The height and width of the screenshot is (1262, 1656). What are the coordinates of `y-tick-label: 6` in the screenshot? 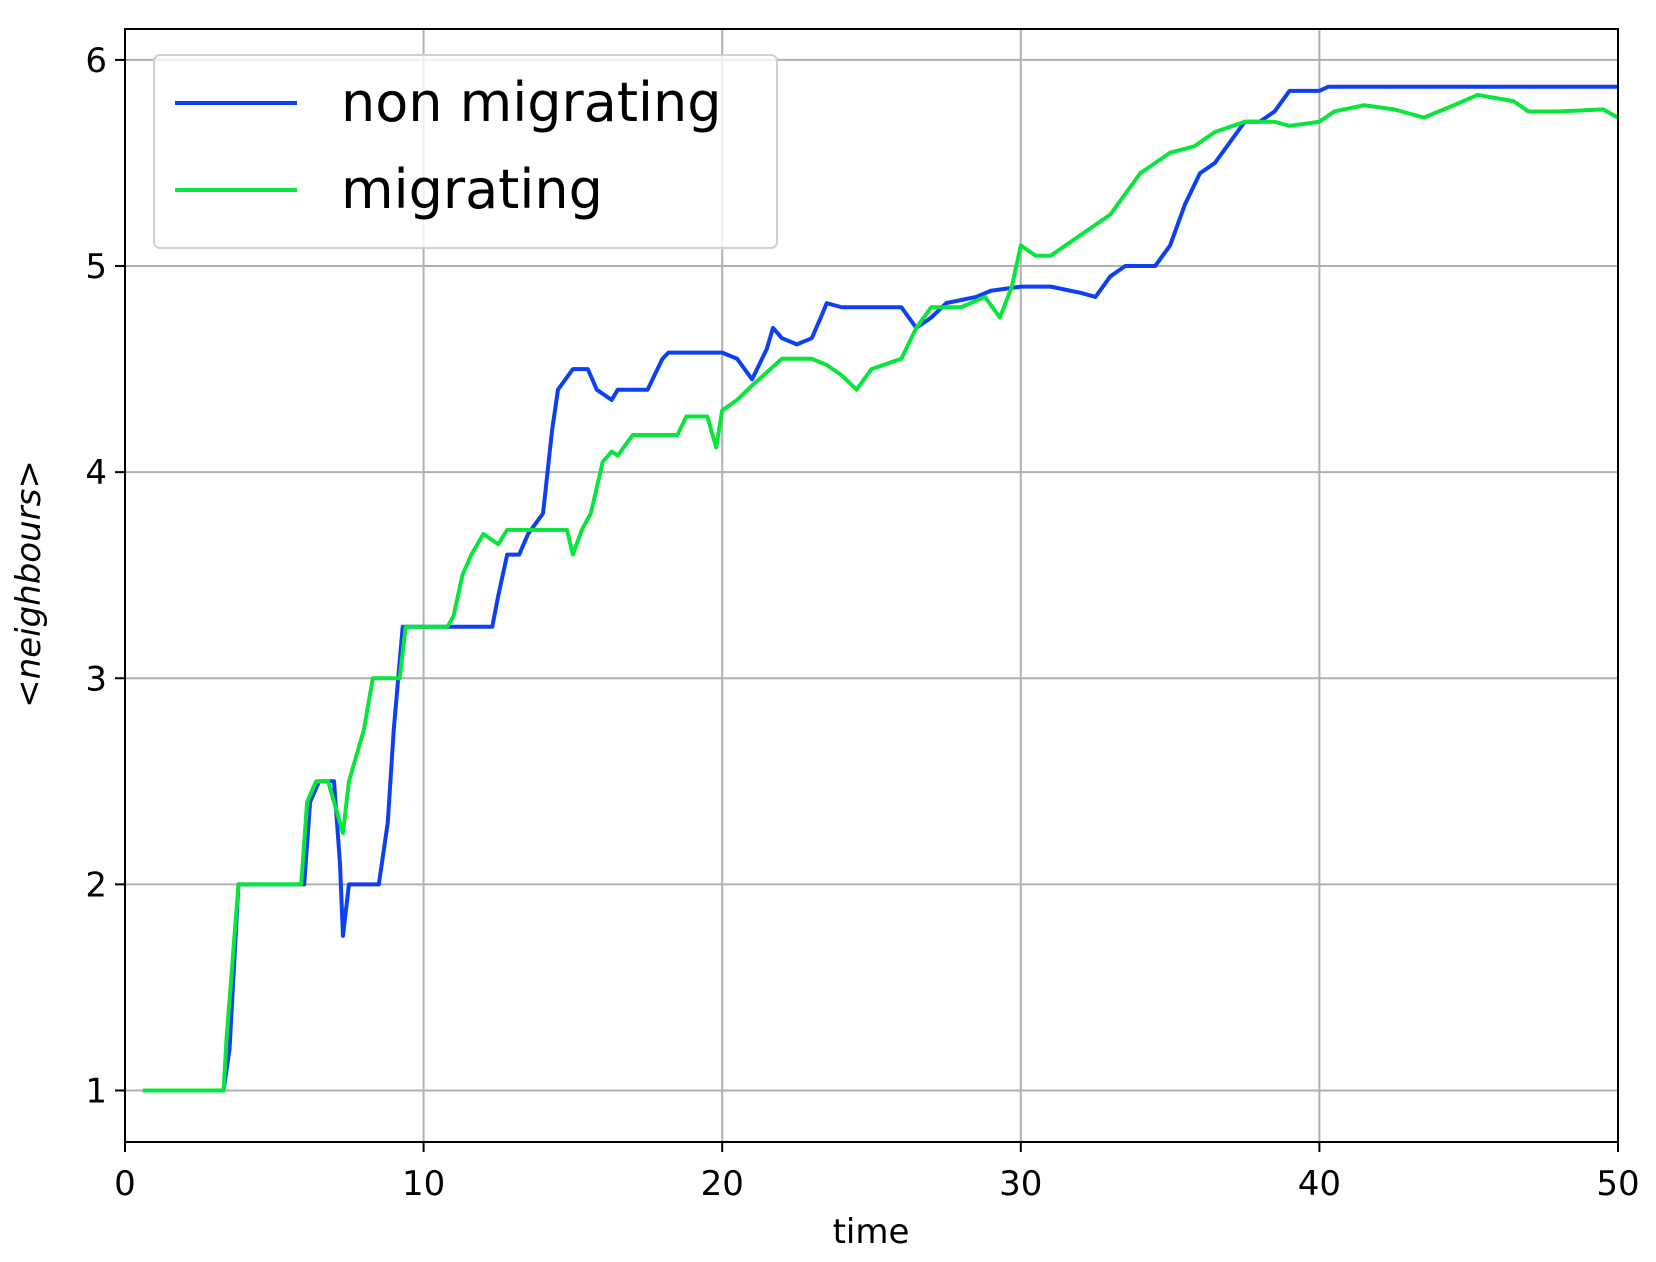 It's located at (96, 61).